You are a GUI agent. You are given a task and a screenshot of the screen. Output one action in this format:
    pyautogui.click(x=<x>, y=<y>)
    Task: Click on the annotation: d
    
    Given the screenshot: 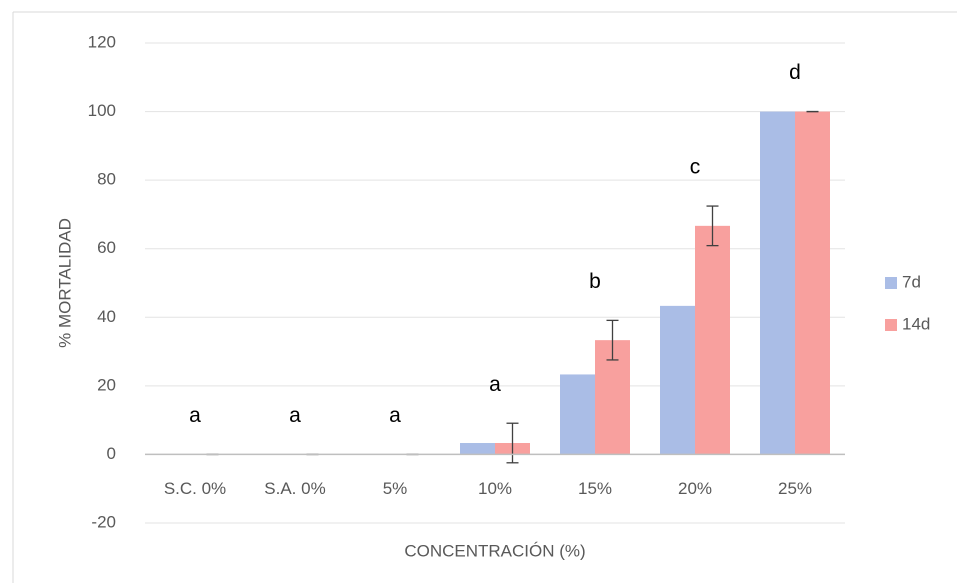 What is the action you would take?
    pyautogui.click(x=795, y=72)
    